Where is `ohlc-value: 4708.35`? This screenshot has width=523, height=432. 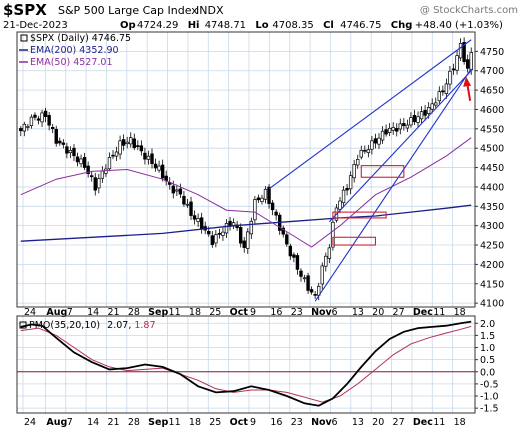 ohlc-value: 4708.35 is located at coordinates (292, 25).